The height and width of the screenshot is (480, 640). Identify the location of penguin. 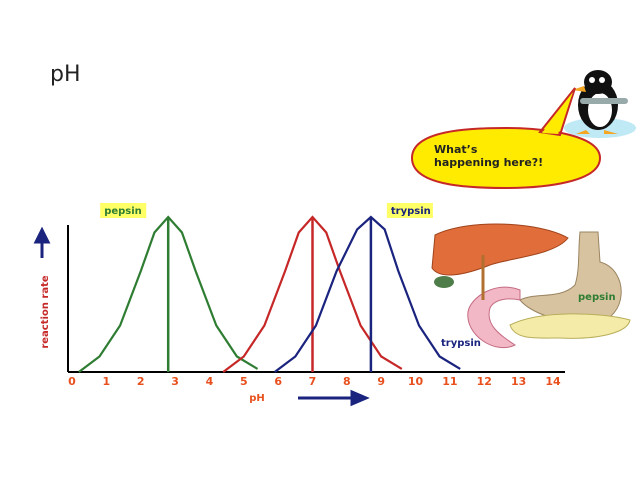
(600, 104).